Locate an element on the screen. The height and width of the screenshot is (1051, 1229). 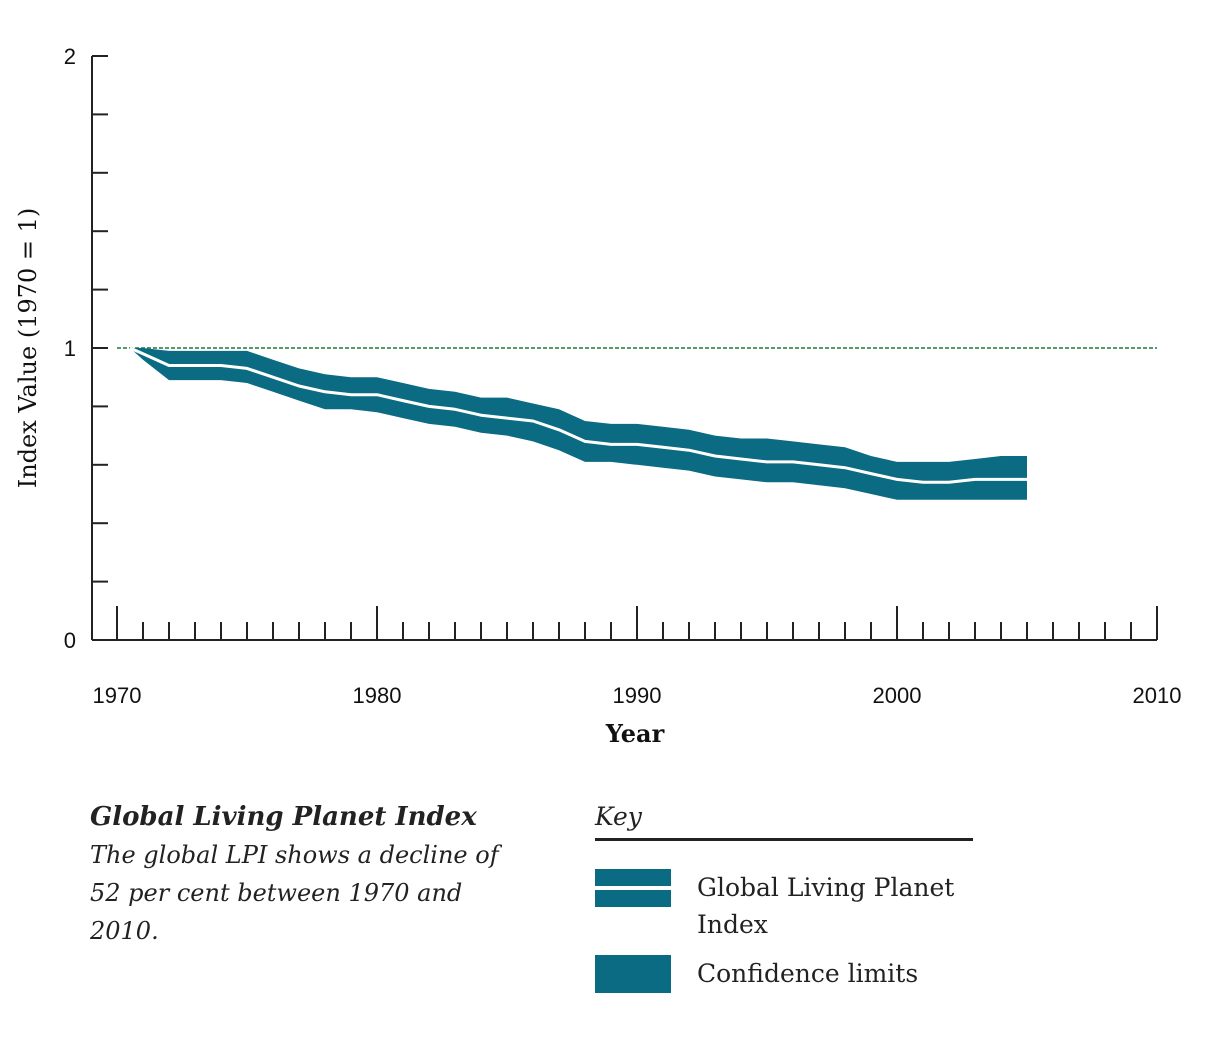
band-icon is located at coordinates (633, 974).